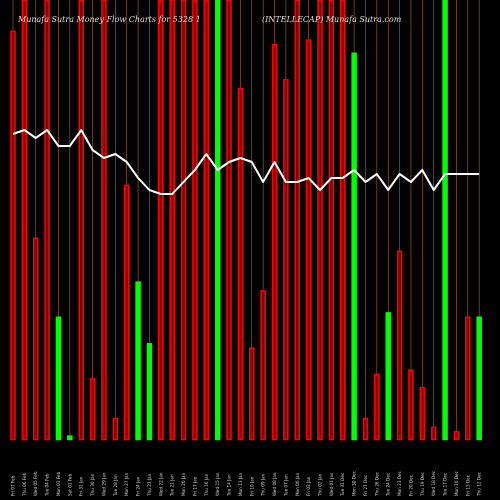  Describe the element at coordinates (229, 485) in the screenshot. I see `x-tick-label: Tue 14 Jan` at that location.